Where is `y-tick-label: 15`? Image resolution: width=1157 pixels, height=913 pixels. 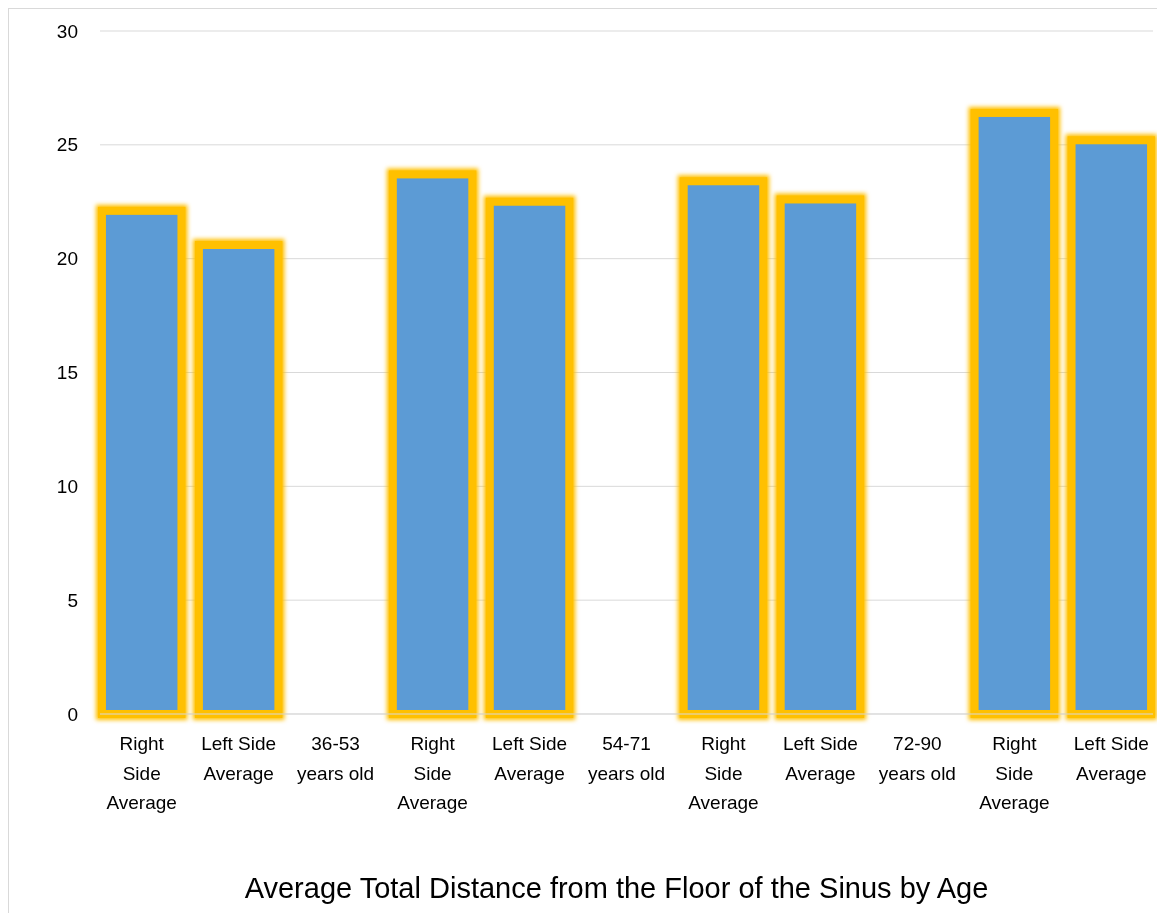 y-tick-label: 15 is located at coordinates (67, 373).